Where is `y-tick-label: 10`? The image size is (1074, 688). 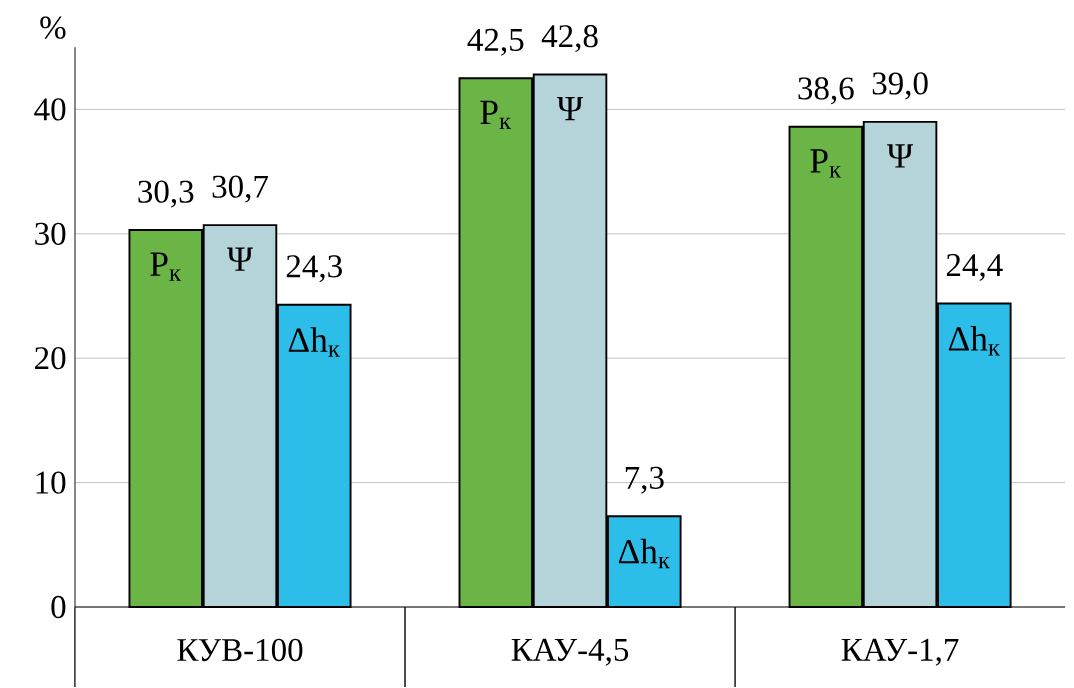
y-tick-label: 10 is located at coordinates (51, 482).